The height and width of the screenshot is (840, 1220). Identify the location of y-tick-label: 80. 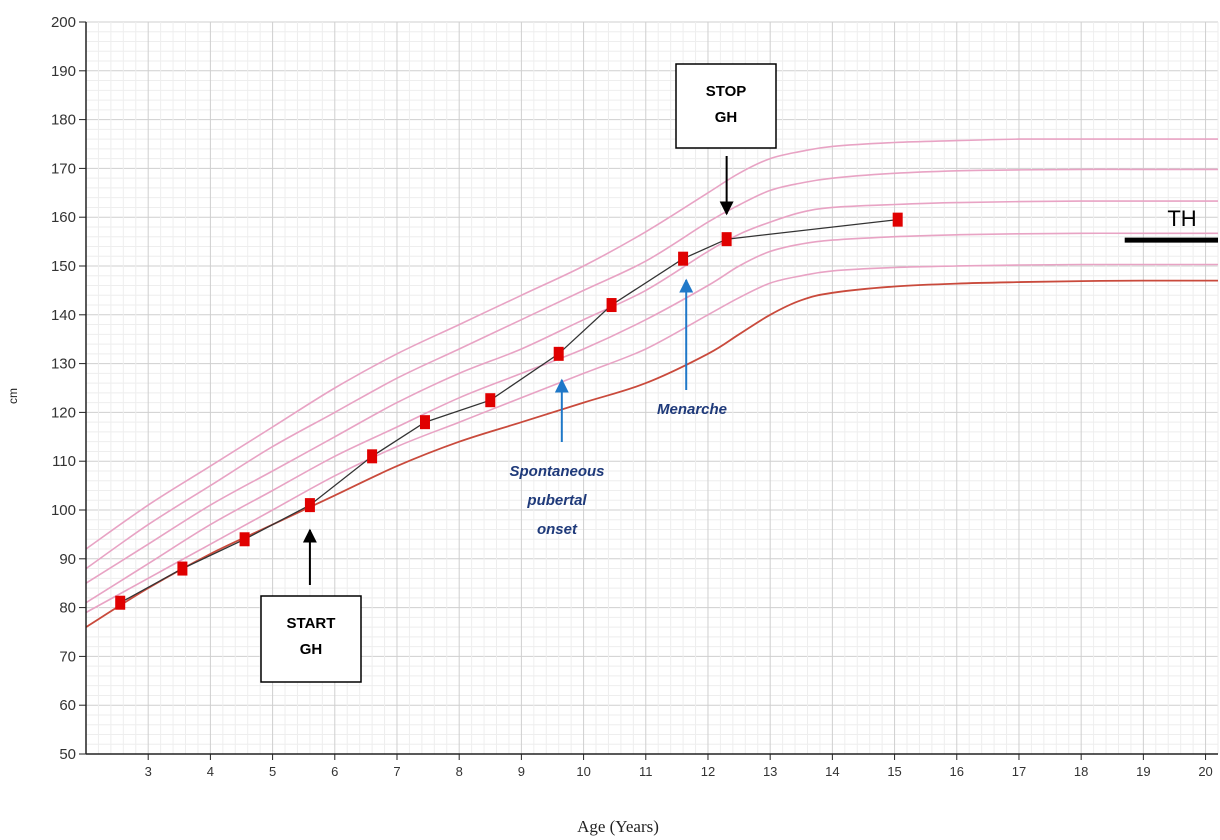
(67, 608).